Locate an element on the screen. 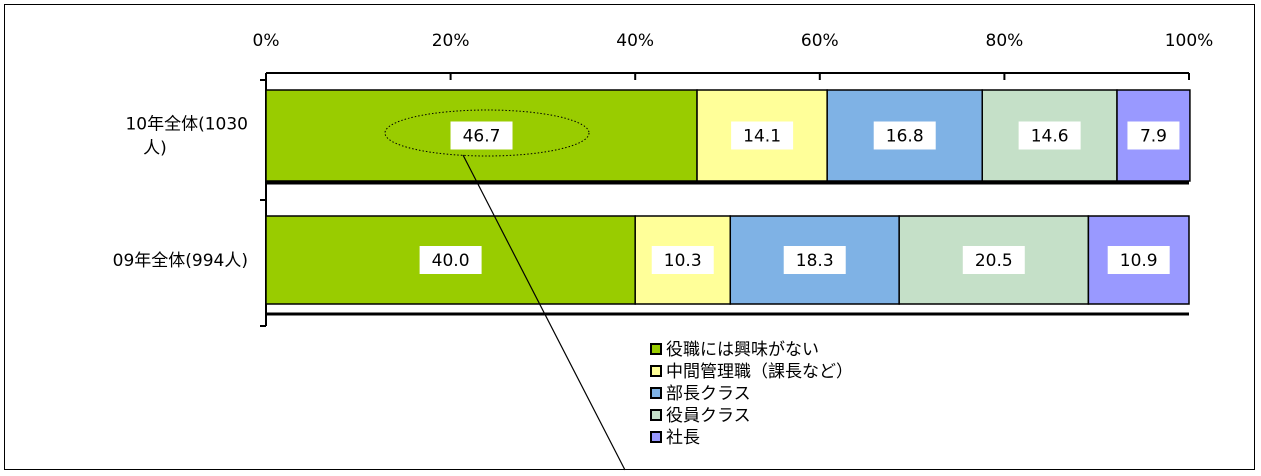  data-label: 14.1 is located at coordinates (762, 137).